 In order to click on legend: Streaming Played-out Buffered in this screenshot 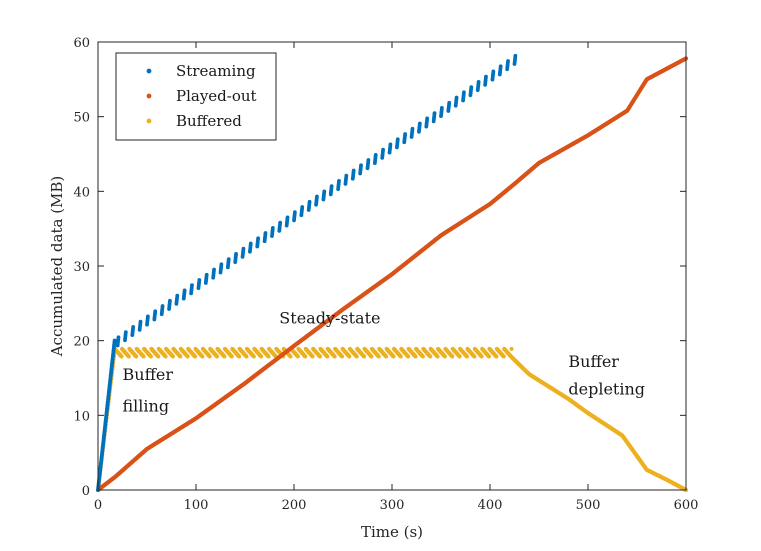, I will do `click(196, 96)`.